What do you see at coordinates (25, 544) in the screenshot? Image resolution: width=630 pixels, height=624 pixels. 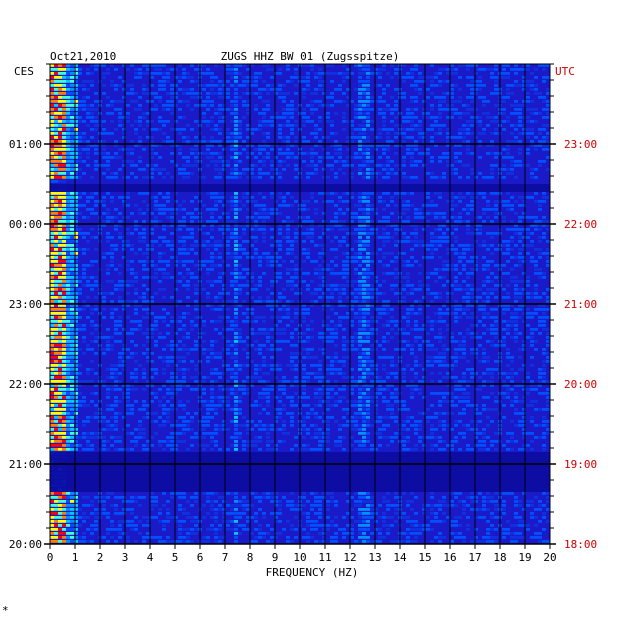 I see `left-hour-label: 20:00` at bounding box center [25, 544].